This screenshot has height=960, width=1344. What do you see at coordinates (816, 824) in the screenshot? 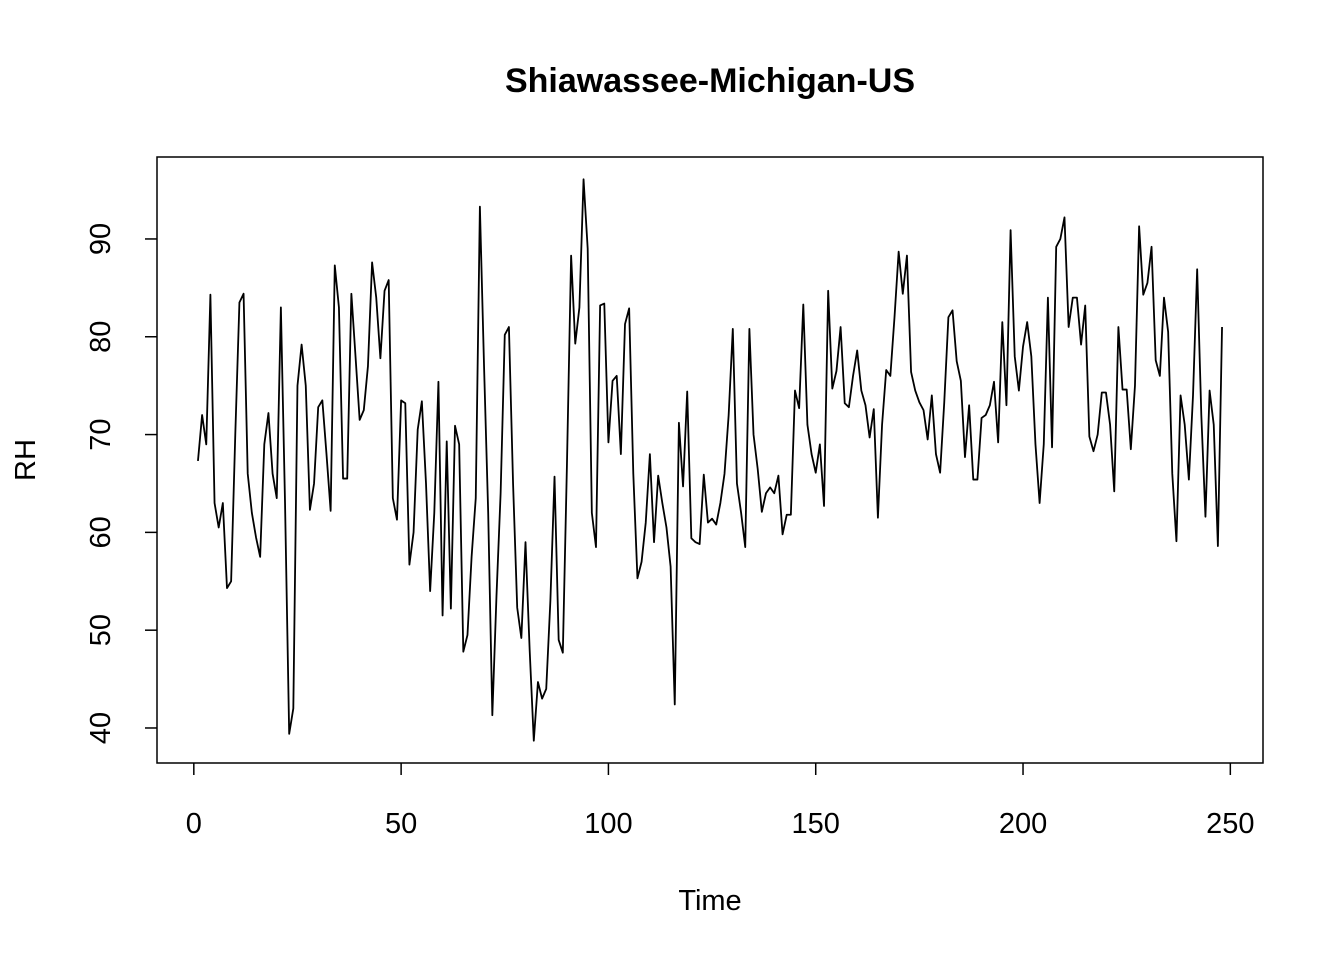
I see `x-tick-label: 150` at bounding box center [816, 824].